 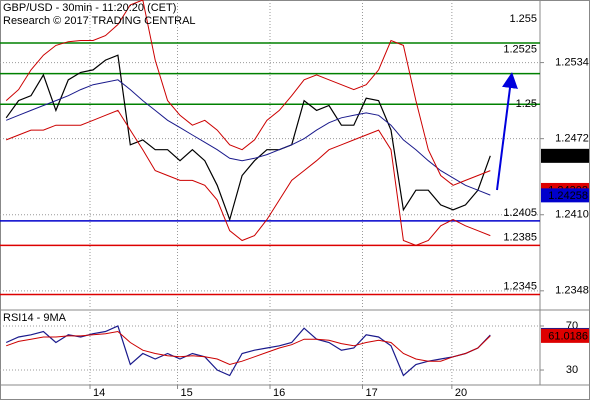 I want to click on level-label: 1.2405, so click(x=520, y=213).